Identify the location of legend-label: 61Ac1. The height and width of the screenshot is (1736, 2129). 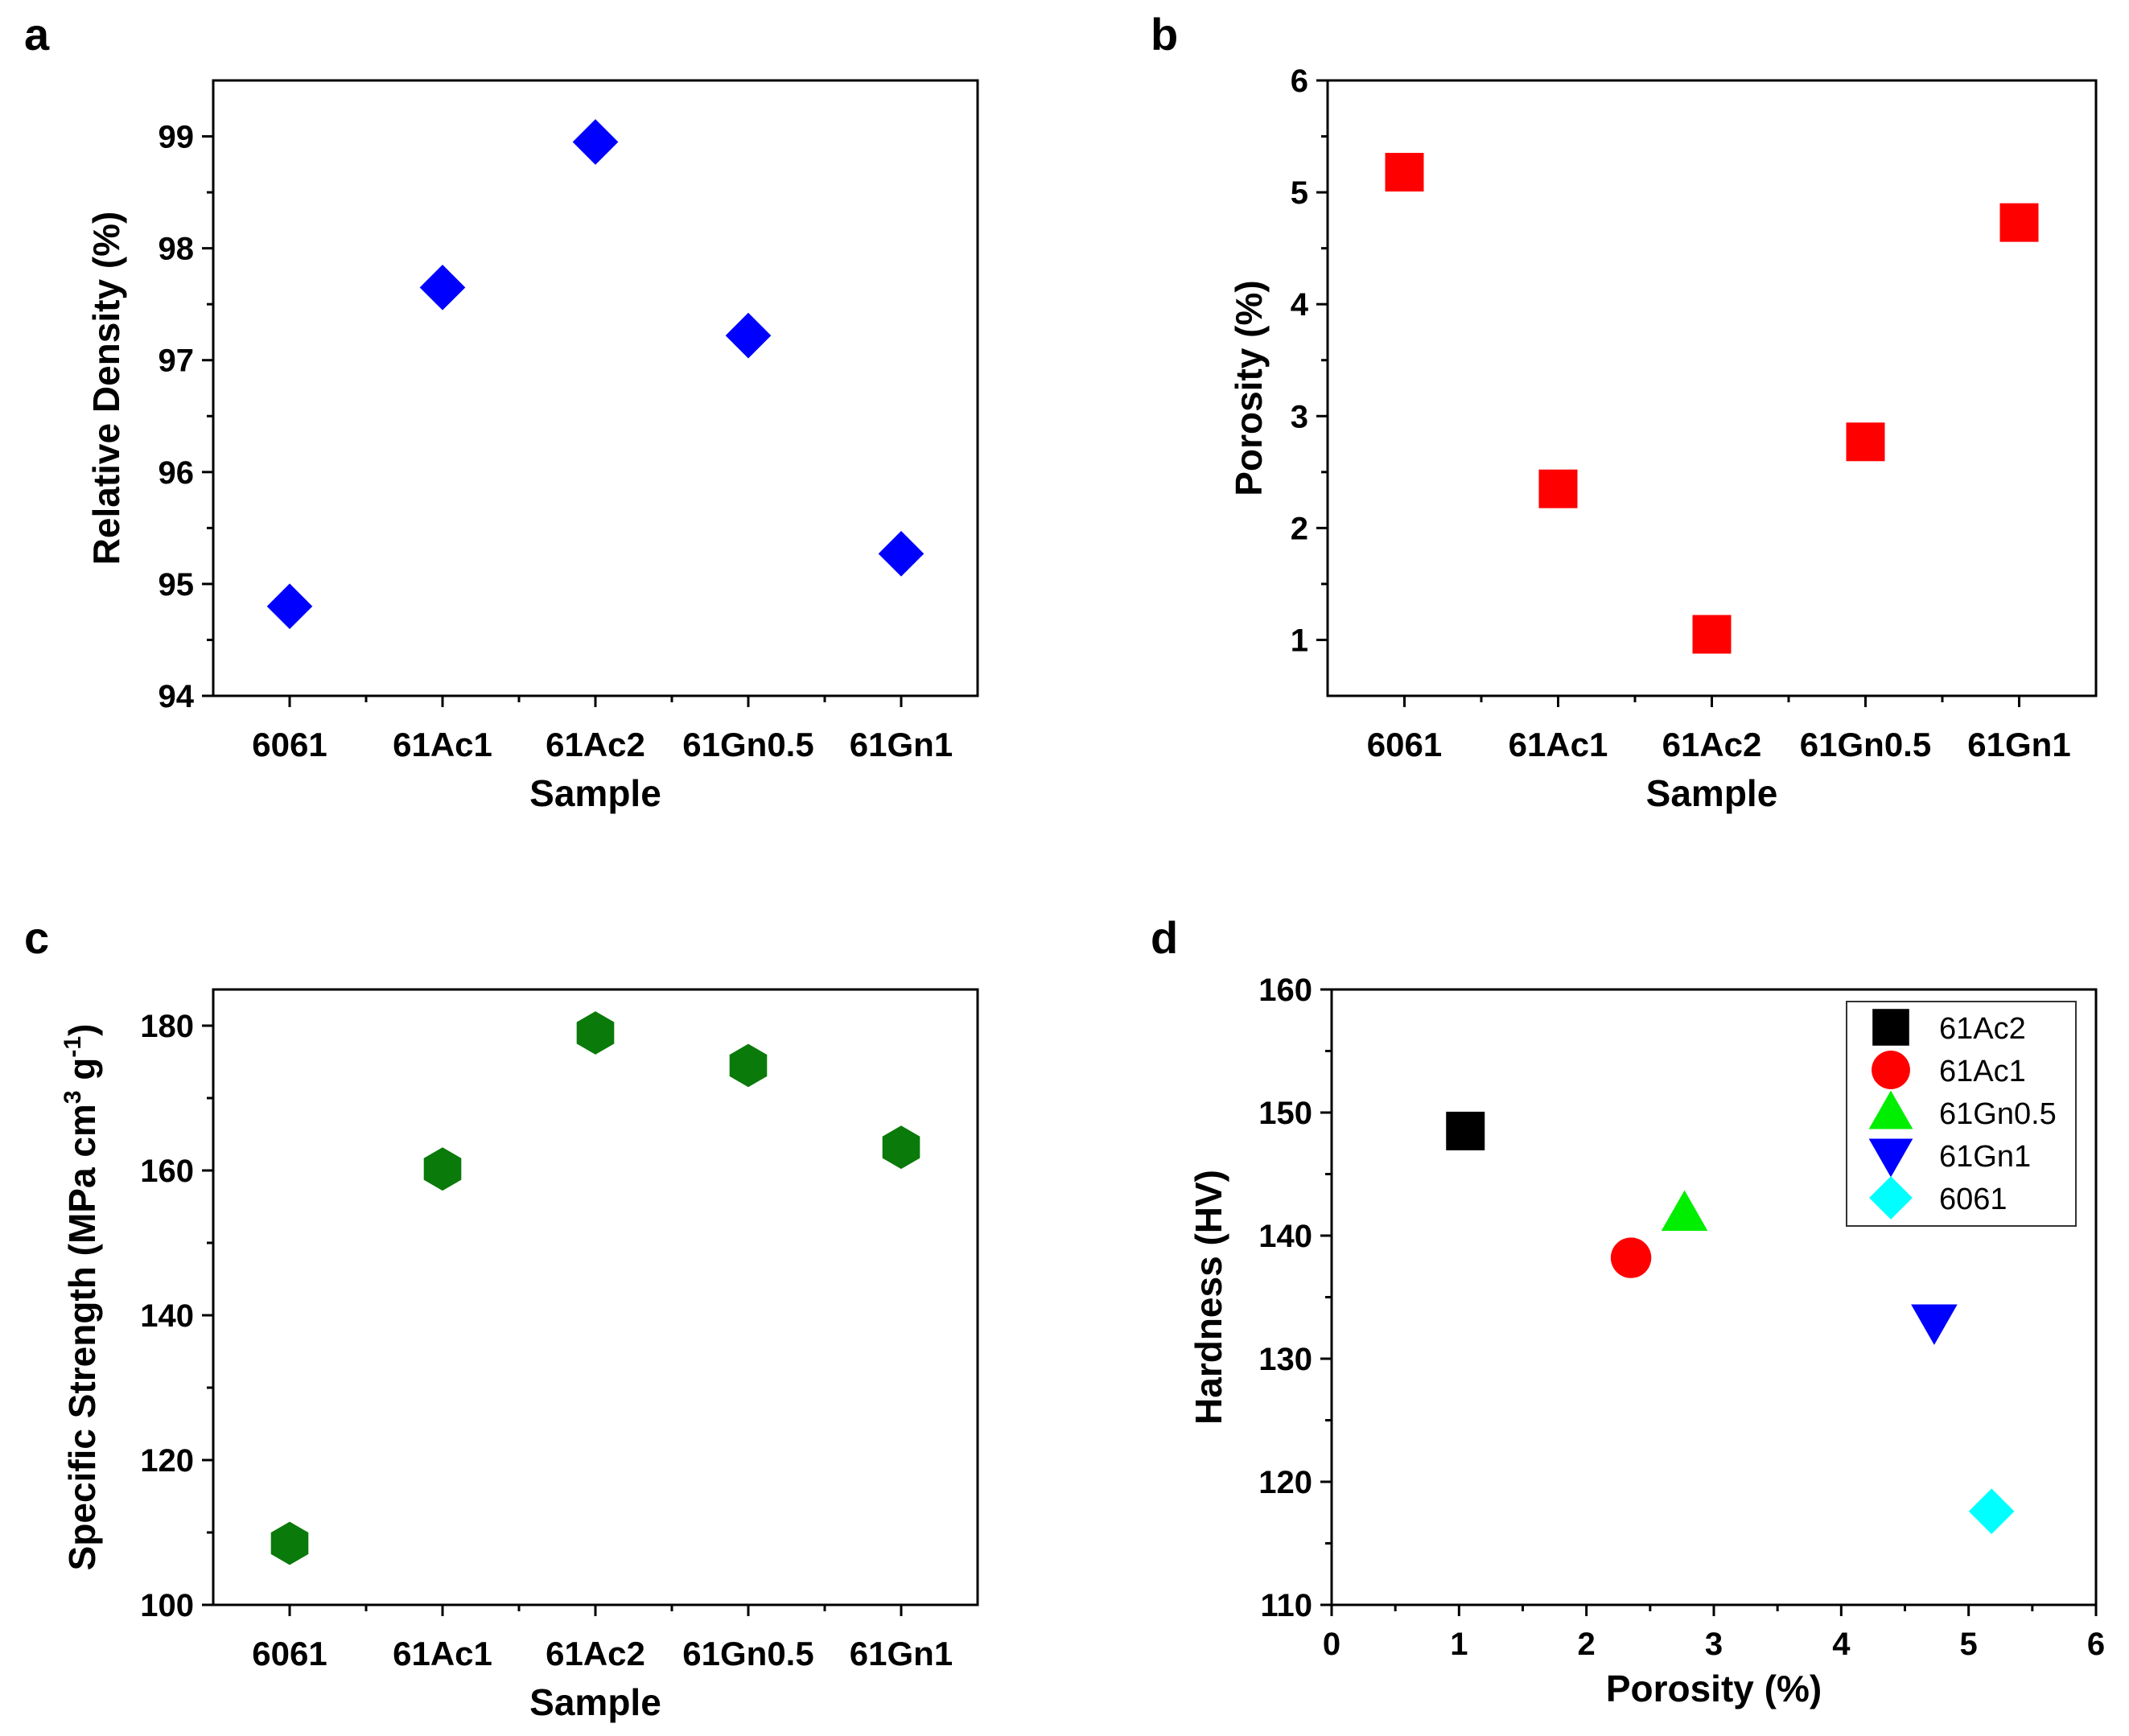
(1982, 1071).